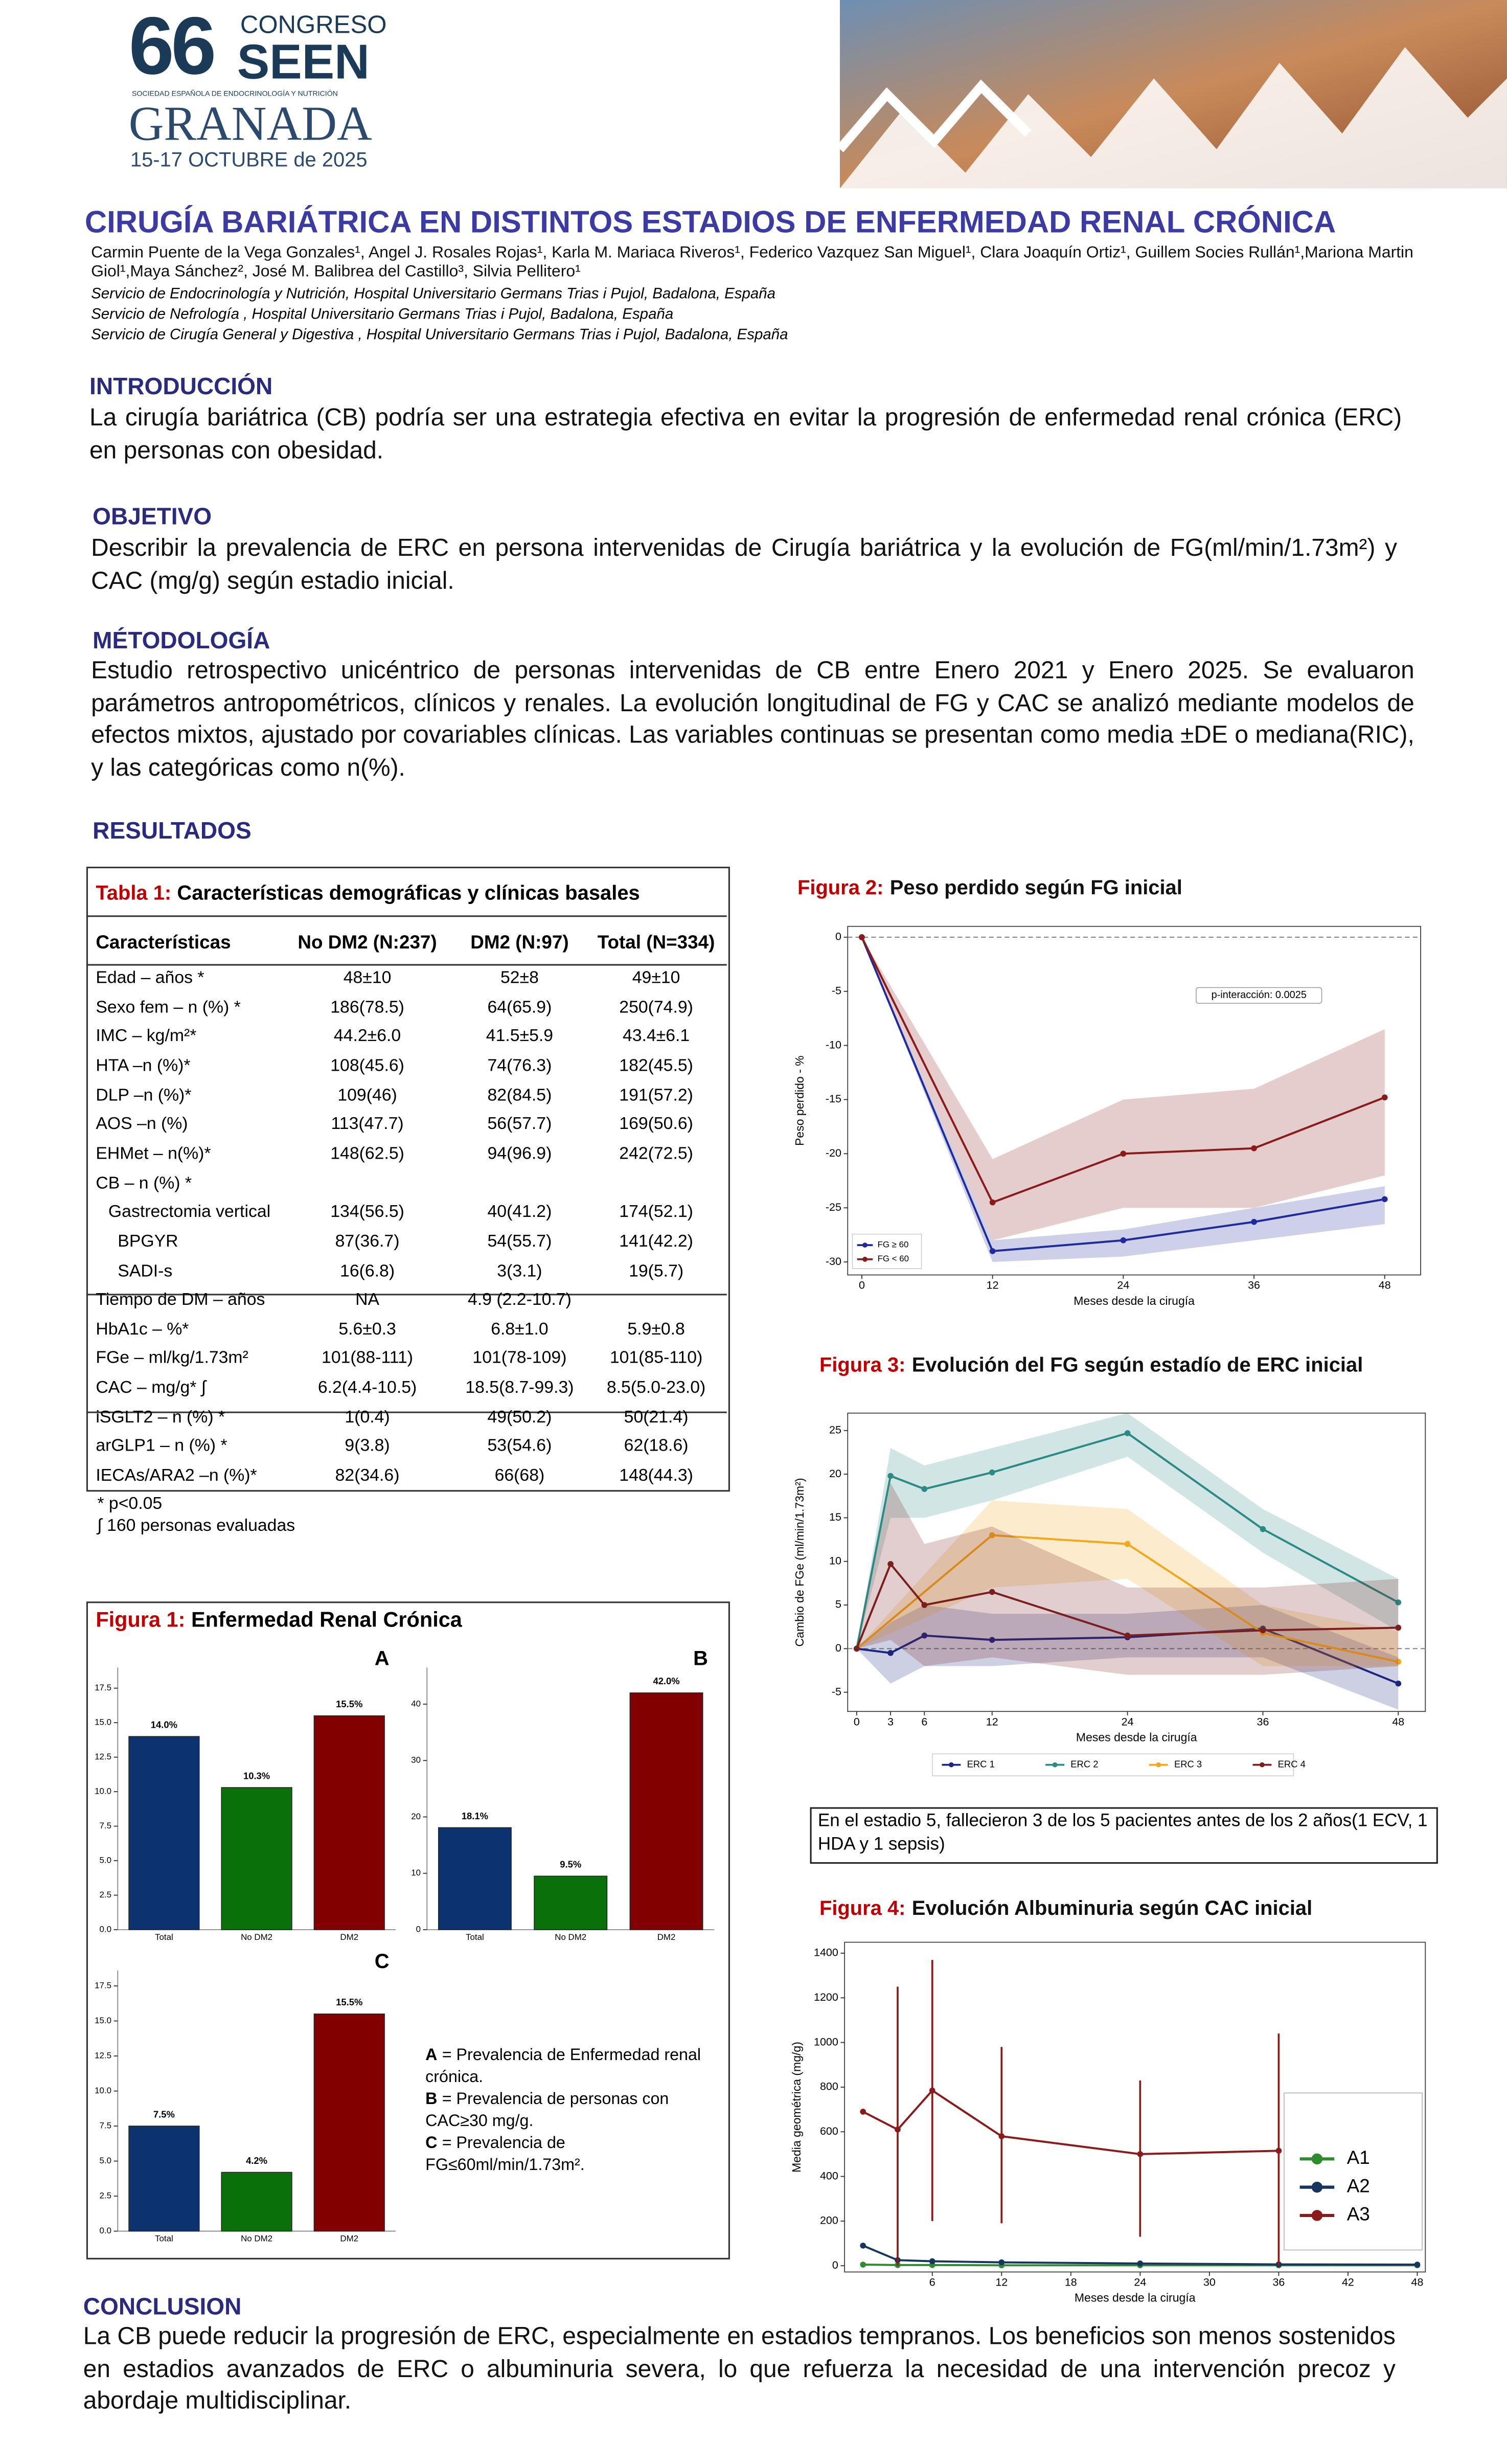 This screenshot has width=1507, height=2464. Describe the element at coordinates (326, 1620) in the screenshot. I see `figure-title-text: Enfermedad Renal Crónica` at that location.